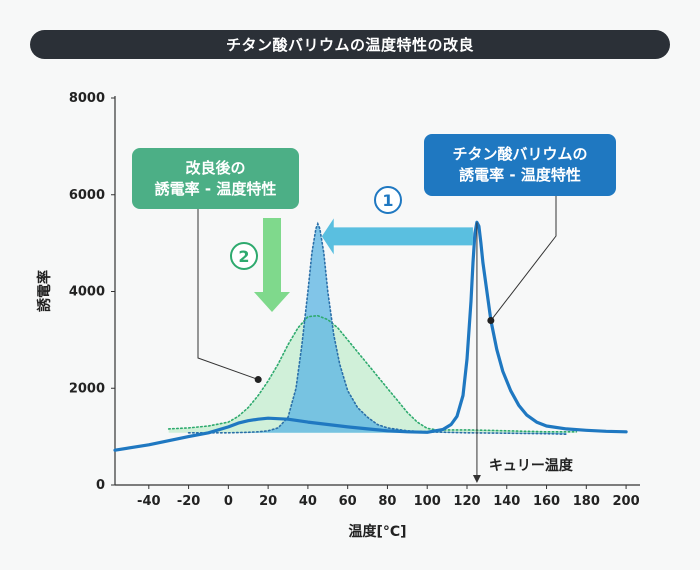 This screenshot has height=570, width=700. Describe the element at coordinates (44, 291) in the screenshot. I see `y-axis-title: 誘電率` at that location.